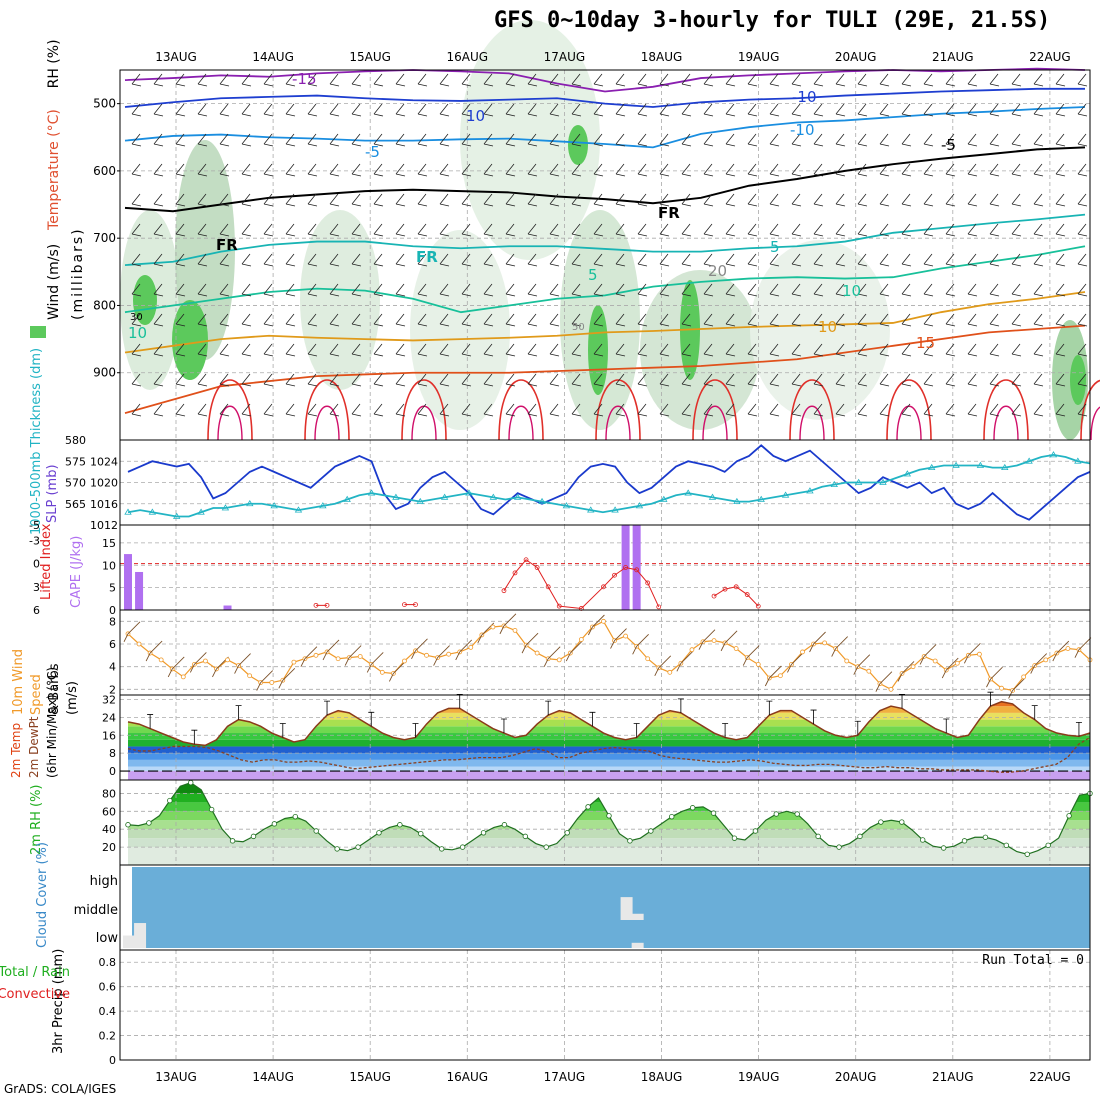  I want to click on temp-tick-label: 8, so click(112, 753).